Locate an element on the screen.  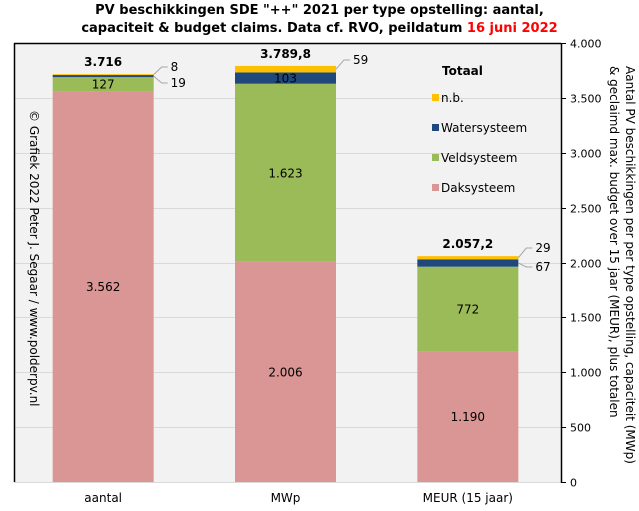
y-tick-label: 500 is located at coordinates (580, 428).